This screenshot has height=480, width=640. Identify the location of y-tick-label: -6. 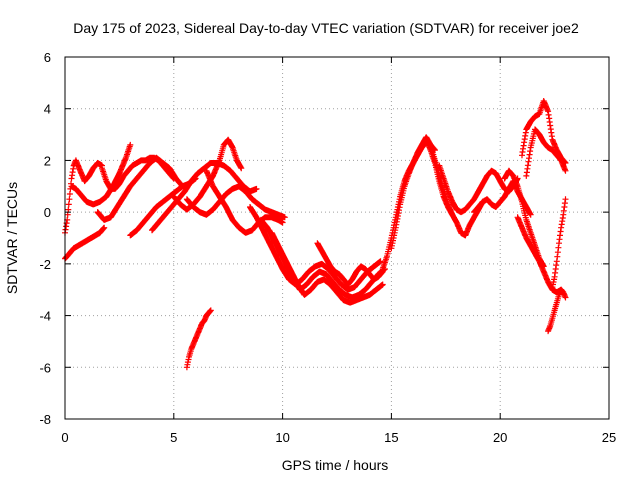
(45, 367).